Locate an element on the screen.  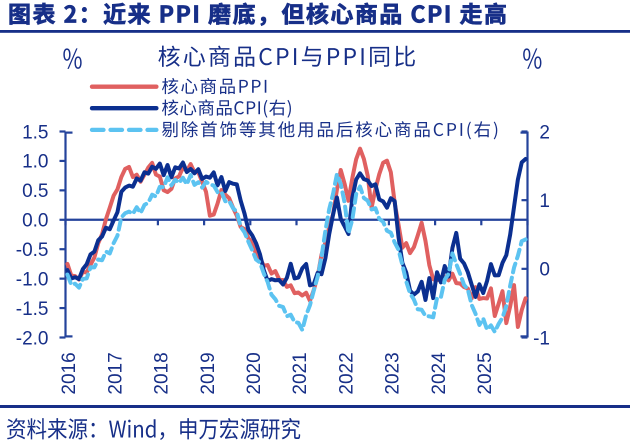
left-axis-tick-labels: 1.5 1.0 0.5 0.0 -0.5 -1.0 -1.5 -2.0 is located at coordinates (32, 235).